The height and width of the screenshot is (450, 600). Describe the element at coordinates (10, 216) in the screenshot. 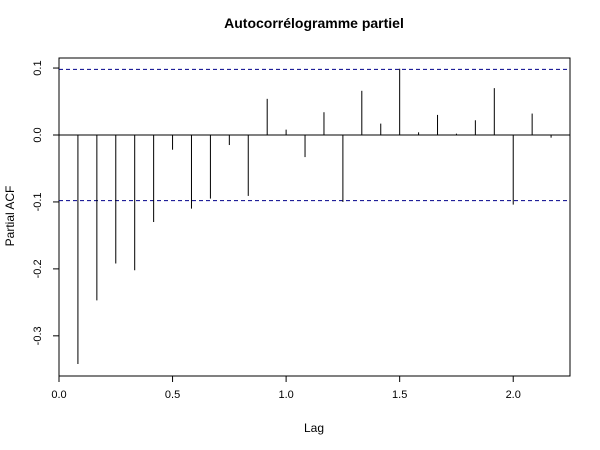

I see `y-axis-label: Partial ACF` at that location.